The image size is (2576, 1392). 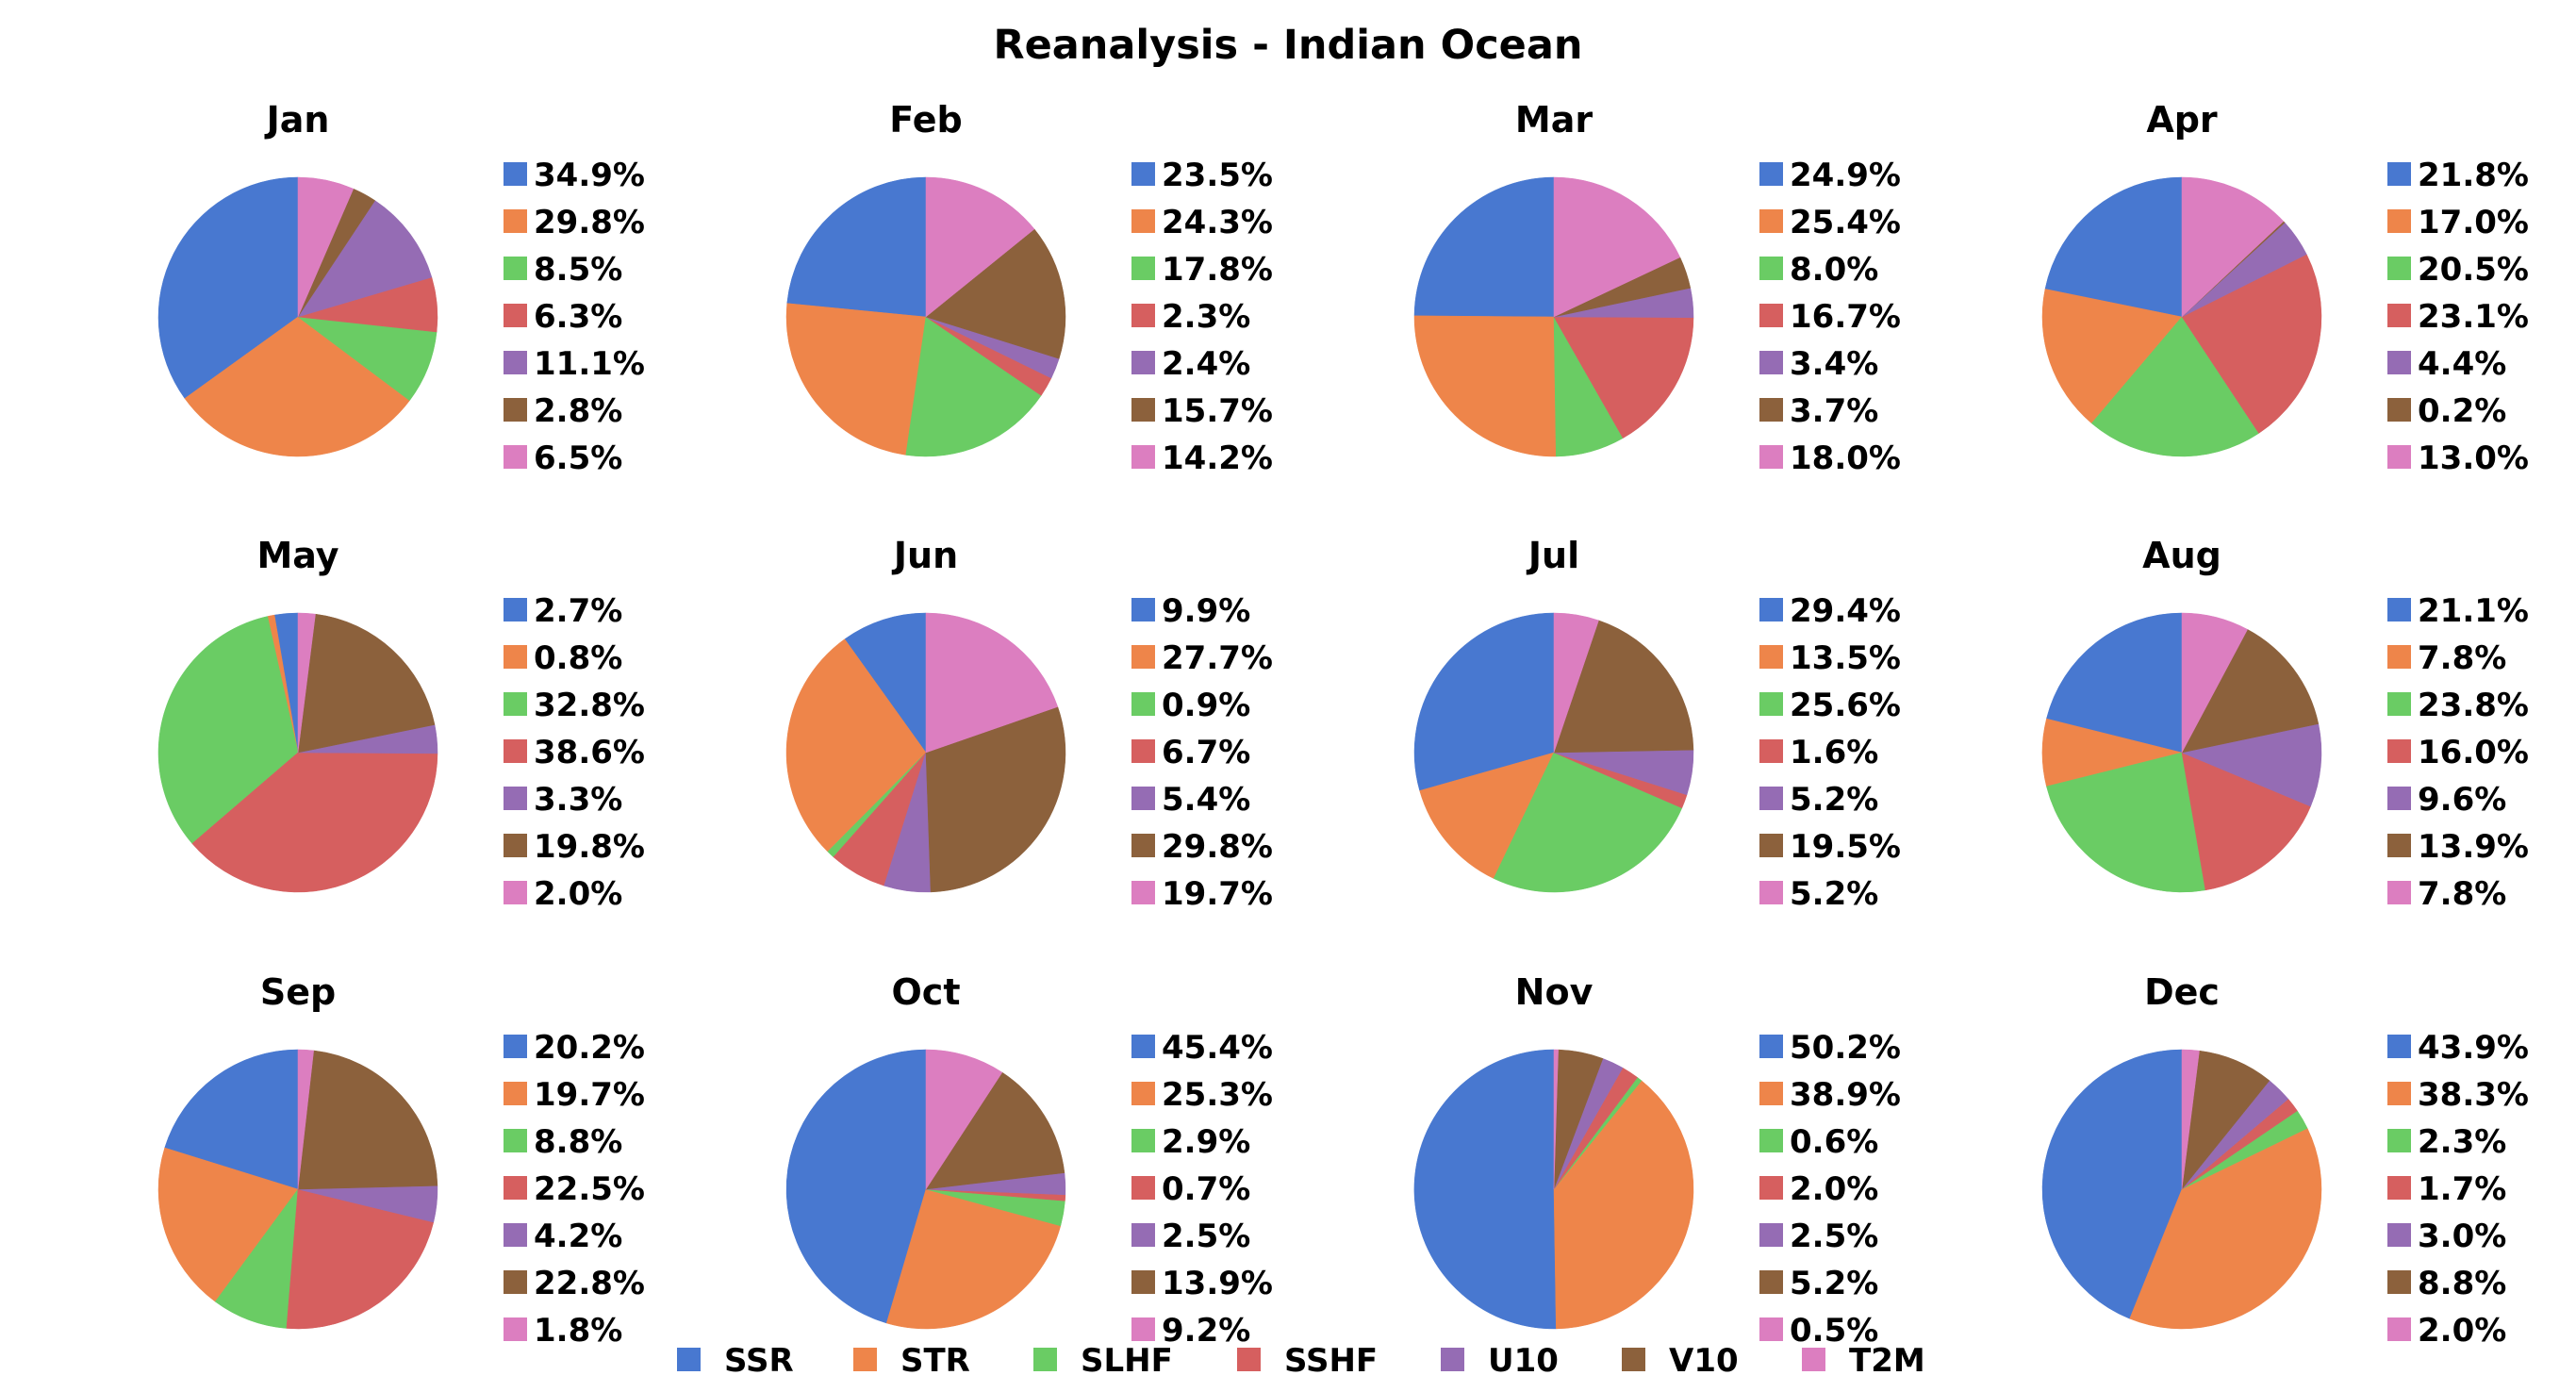 What do you see at coordinates (1217, 1048) in the screenshot?
I see `pct-label-oct-ssr: 45.4%` at bounding box center [1217, 1048].